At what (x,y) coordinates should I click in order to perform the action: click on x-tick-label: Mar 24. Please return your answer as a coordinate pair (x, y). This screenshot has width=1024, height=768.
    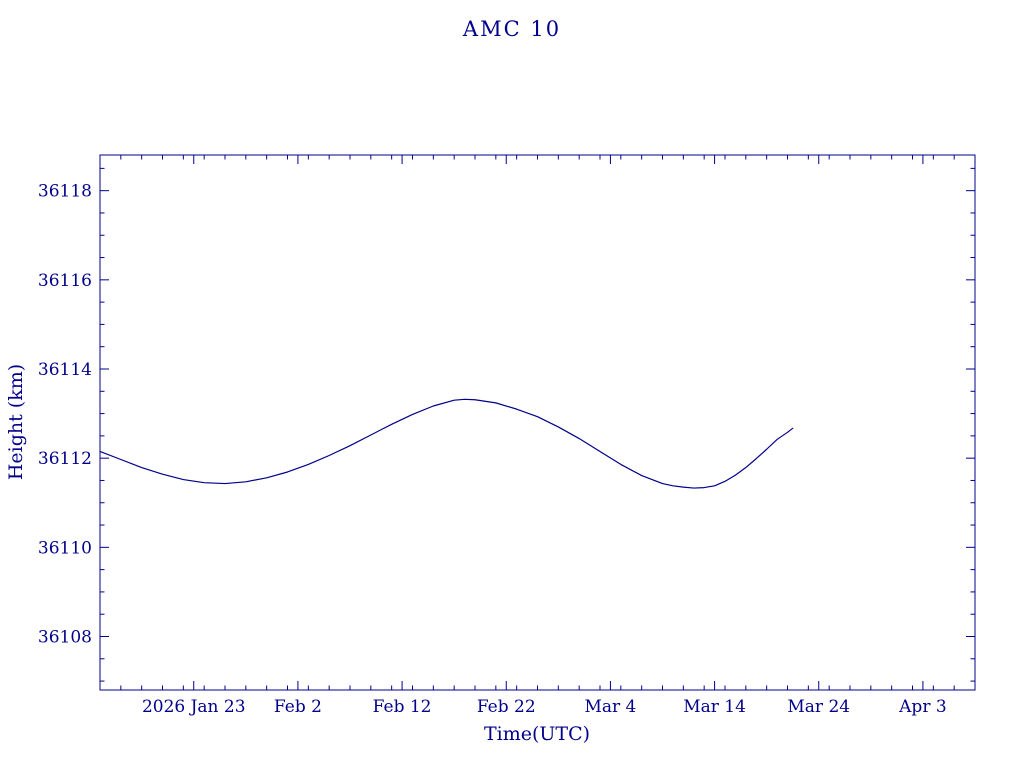
    Looking at the image, I should click on (818, 707).